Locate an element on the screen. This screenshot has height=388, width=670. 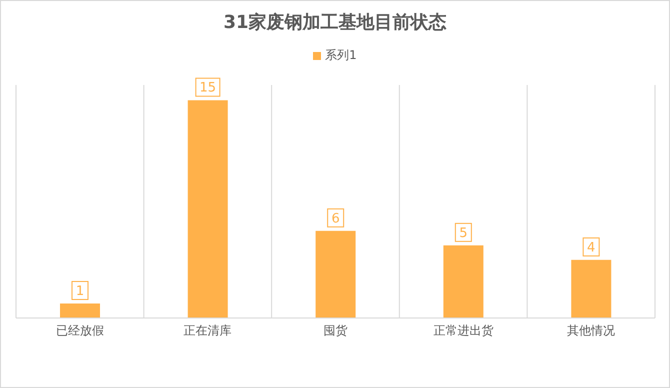
x-tick-label: 已经放假 is located at coordinates (80, 331).